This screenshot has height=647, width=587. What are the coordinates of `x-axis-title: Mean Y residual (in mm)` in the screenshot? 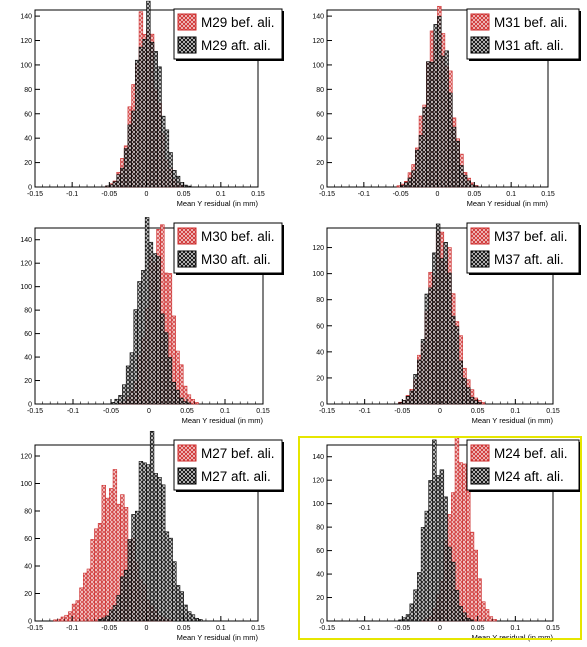 It's located at (223, 420).